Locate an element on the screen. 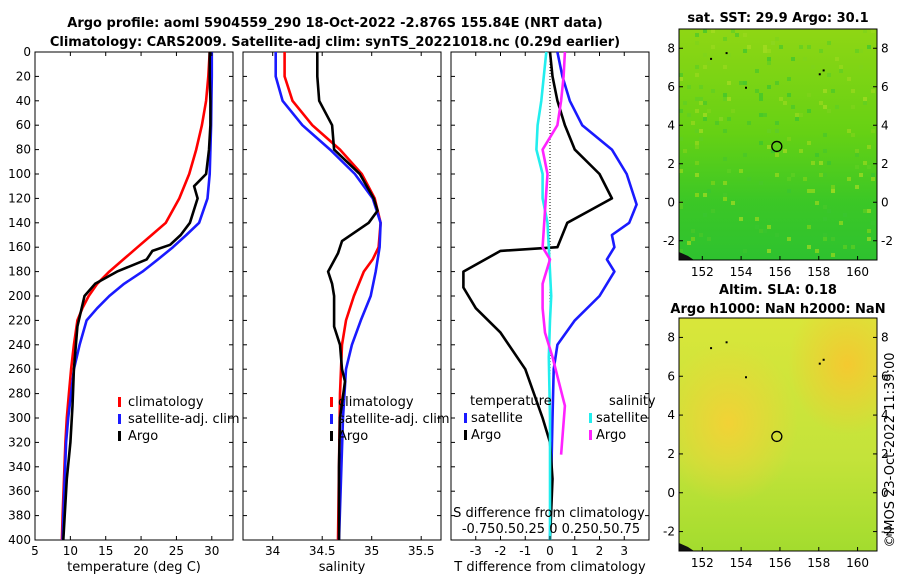 The width and height of the screenshot is (900, 580). legend-label-satellite: satellite-adj. clim is located at coordinates (184, 419).